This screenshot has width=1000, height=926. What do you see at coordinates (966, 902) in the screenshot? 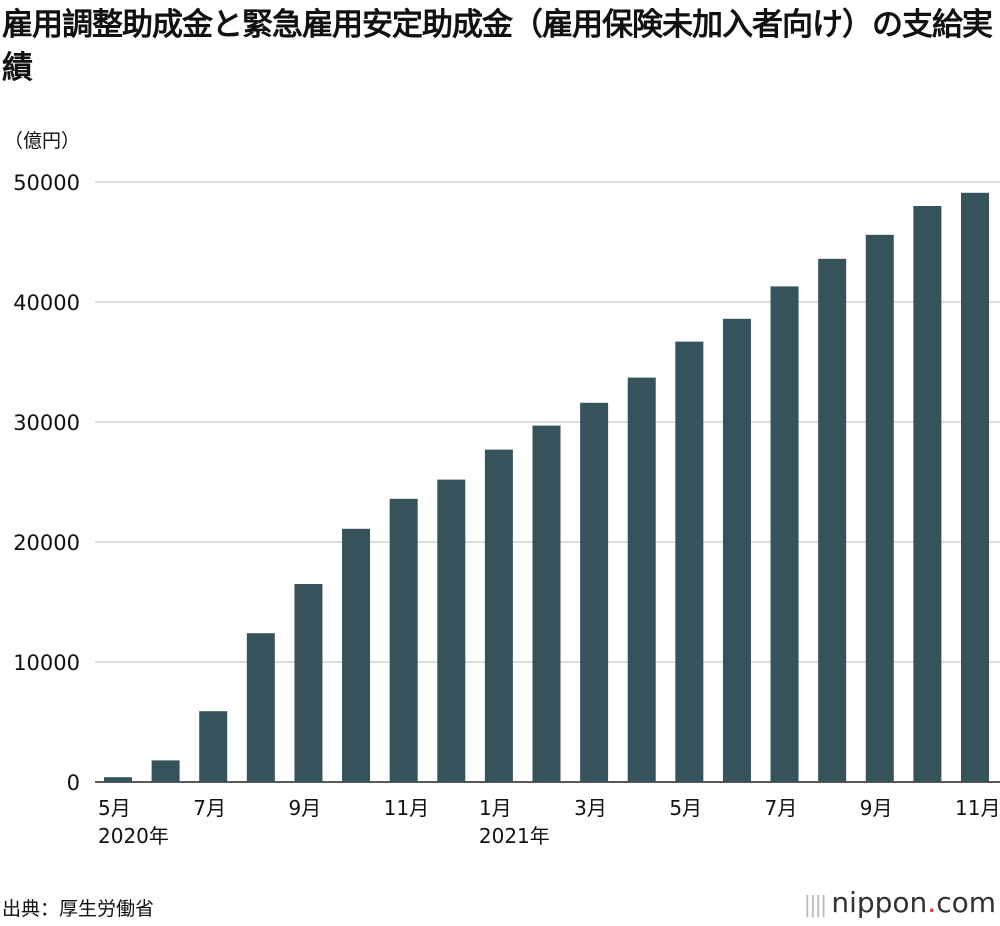
I see `logo-suffix: com` at bounding box center [966, 902].